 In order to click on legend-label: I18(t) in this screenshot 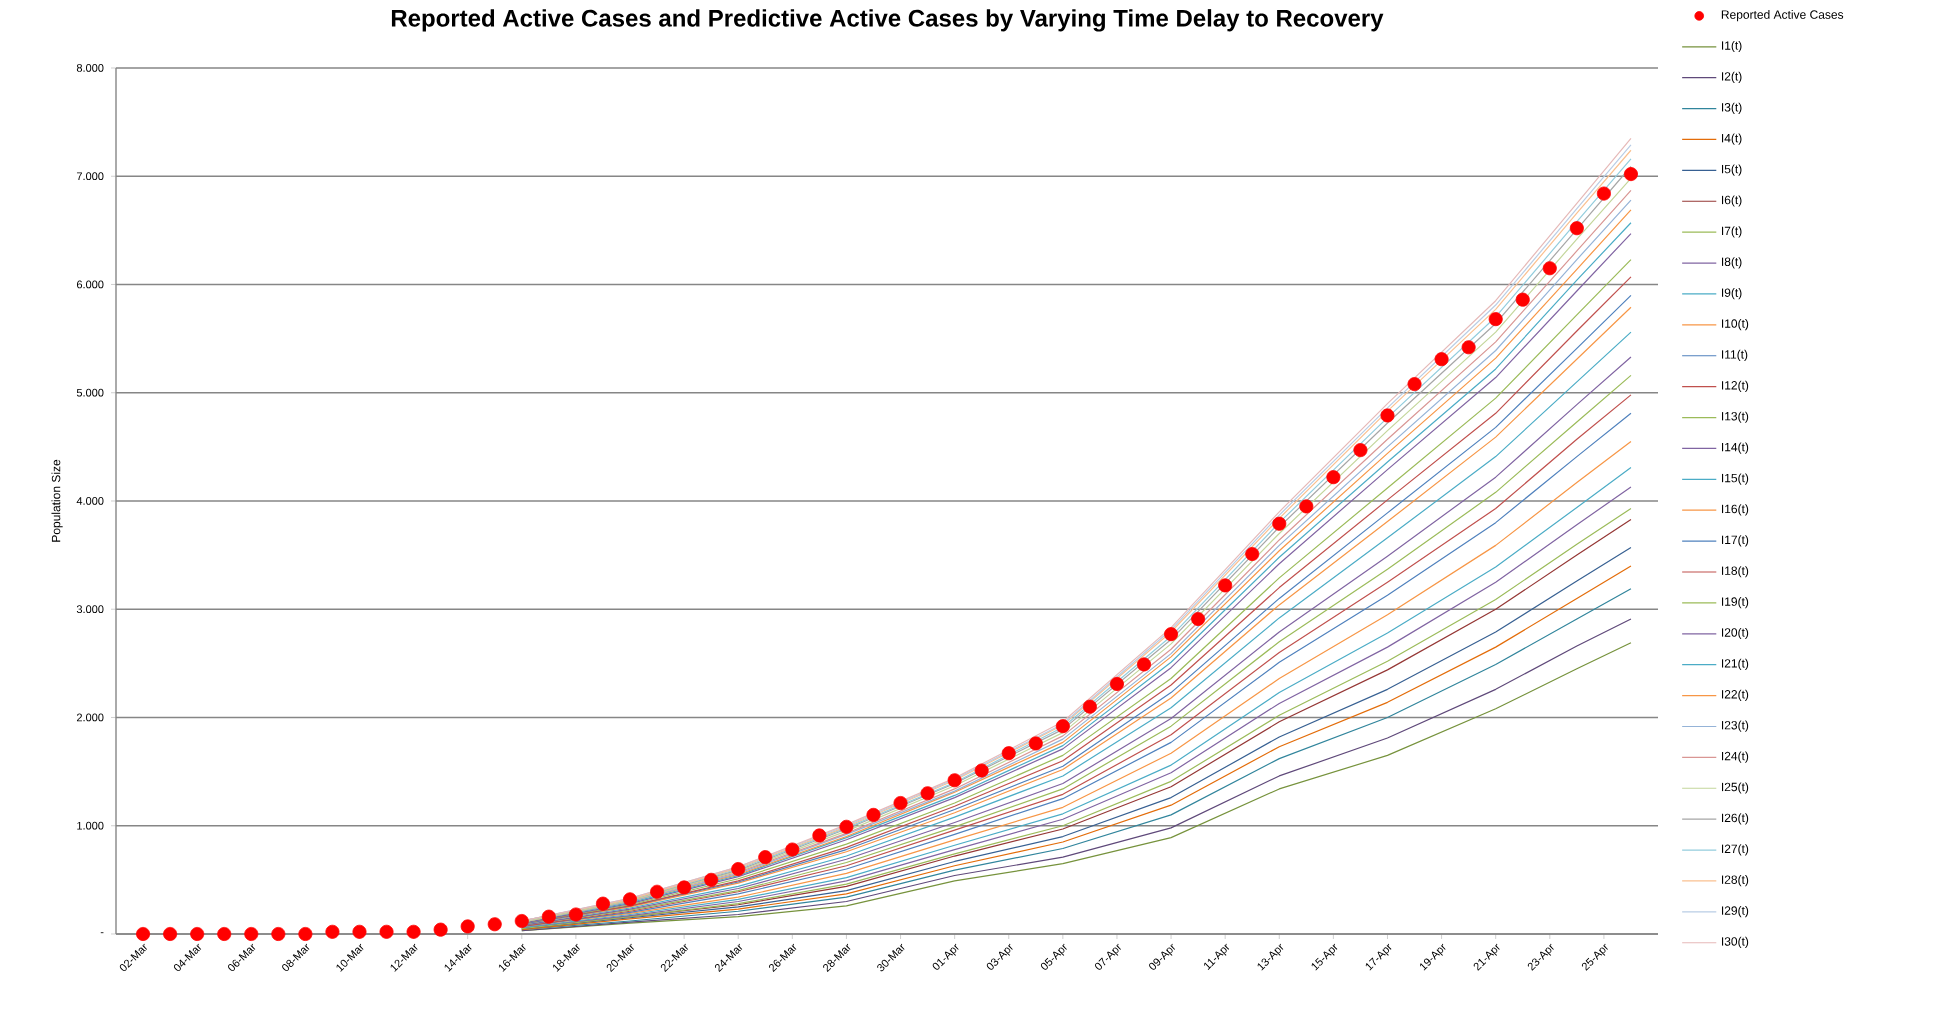, I will do `click(1735, 572)`.